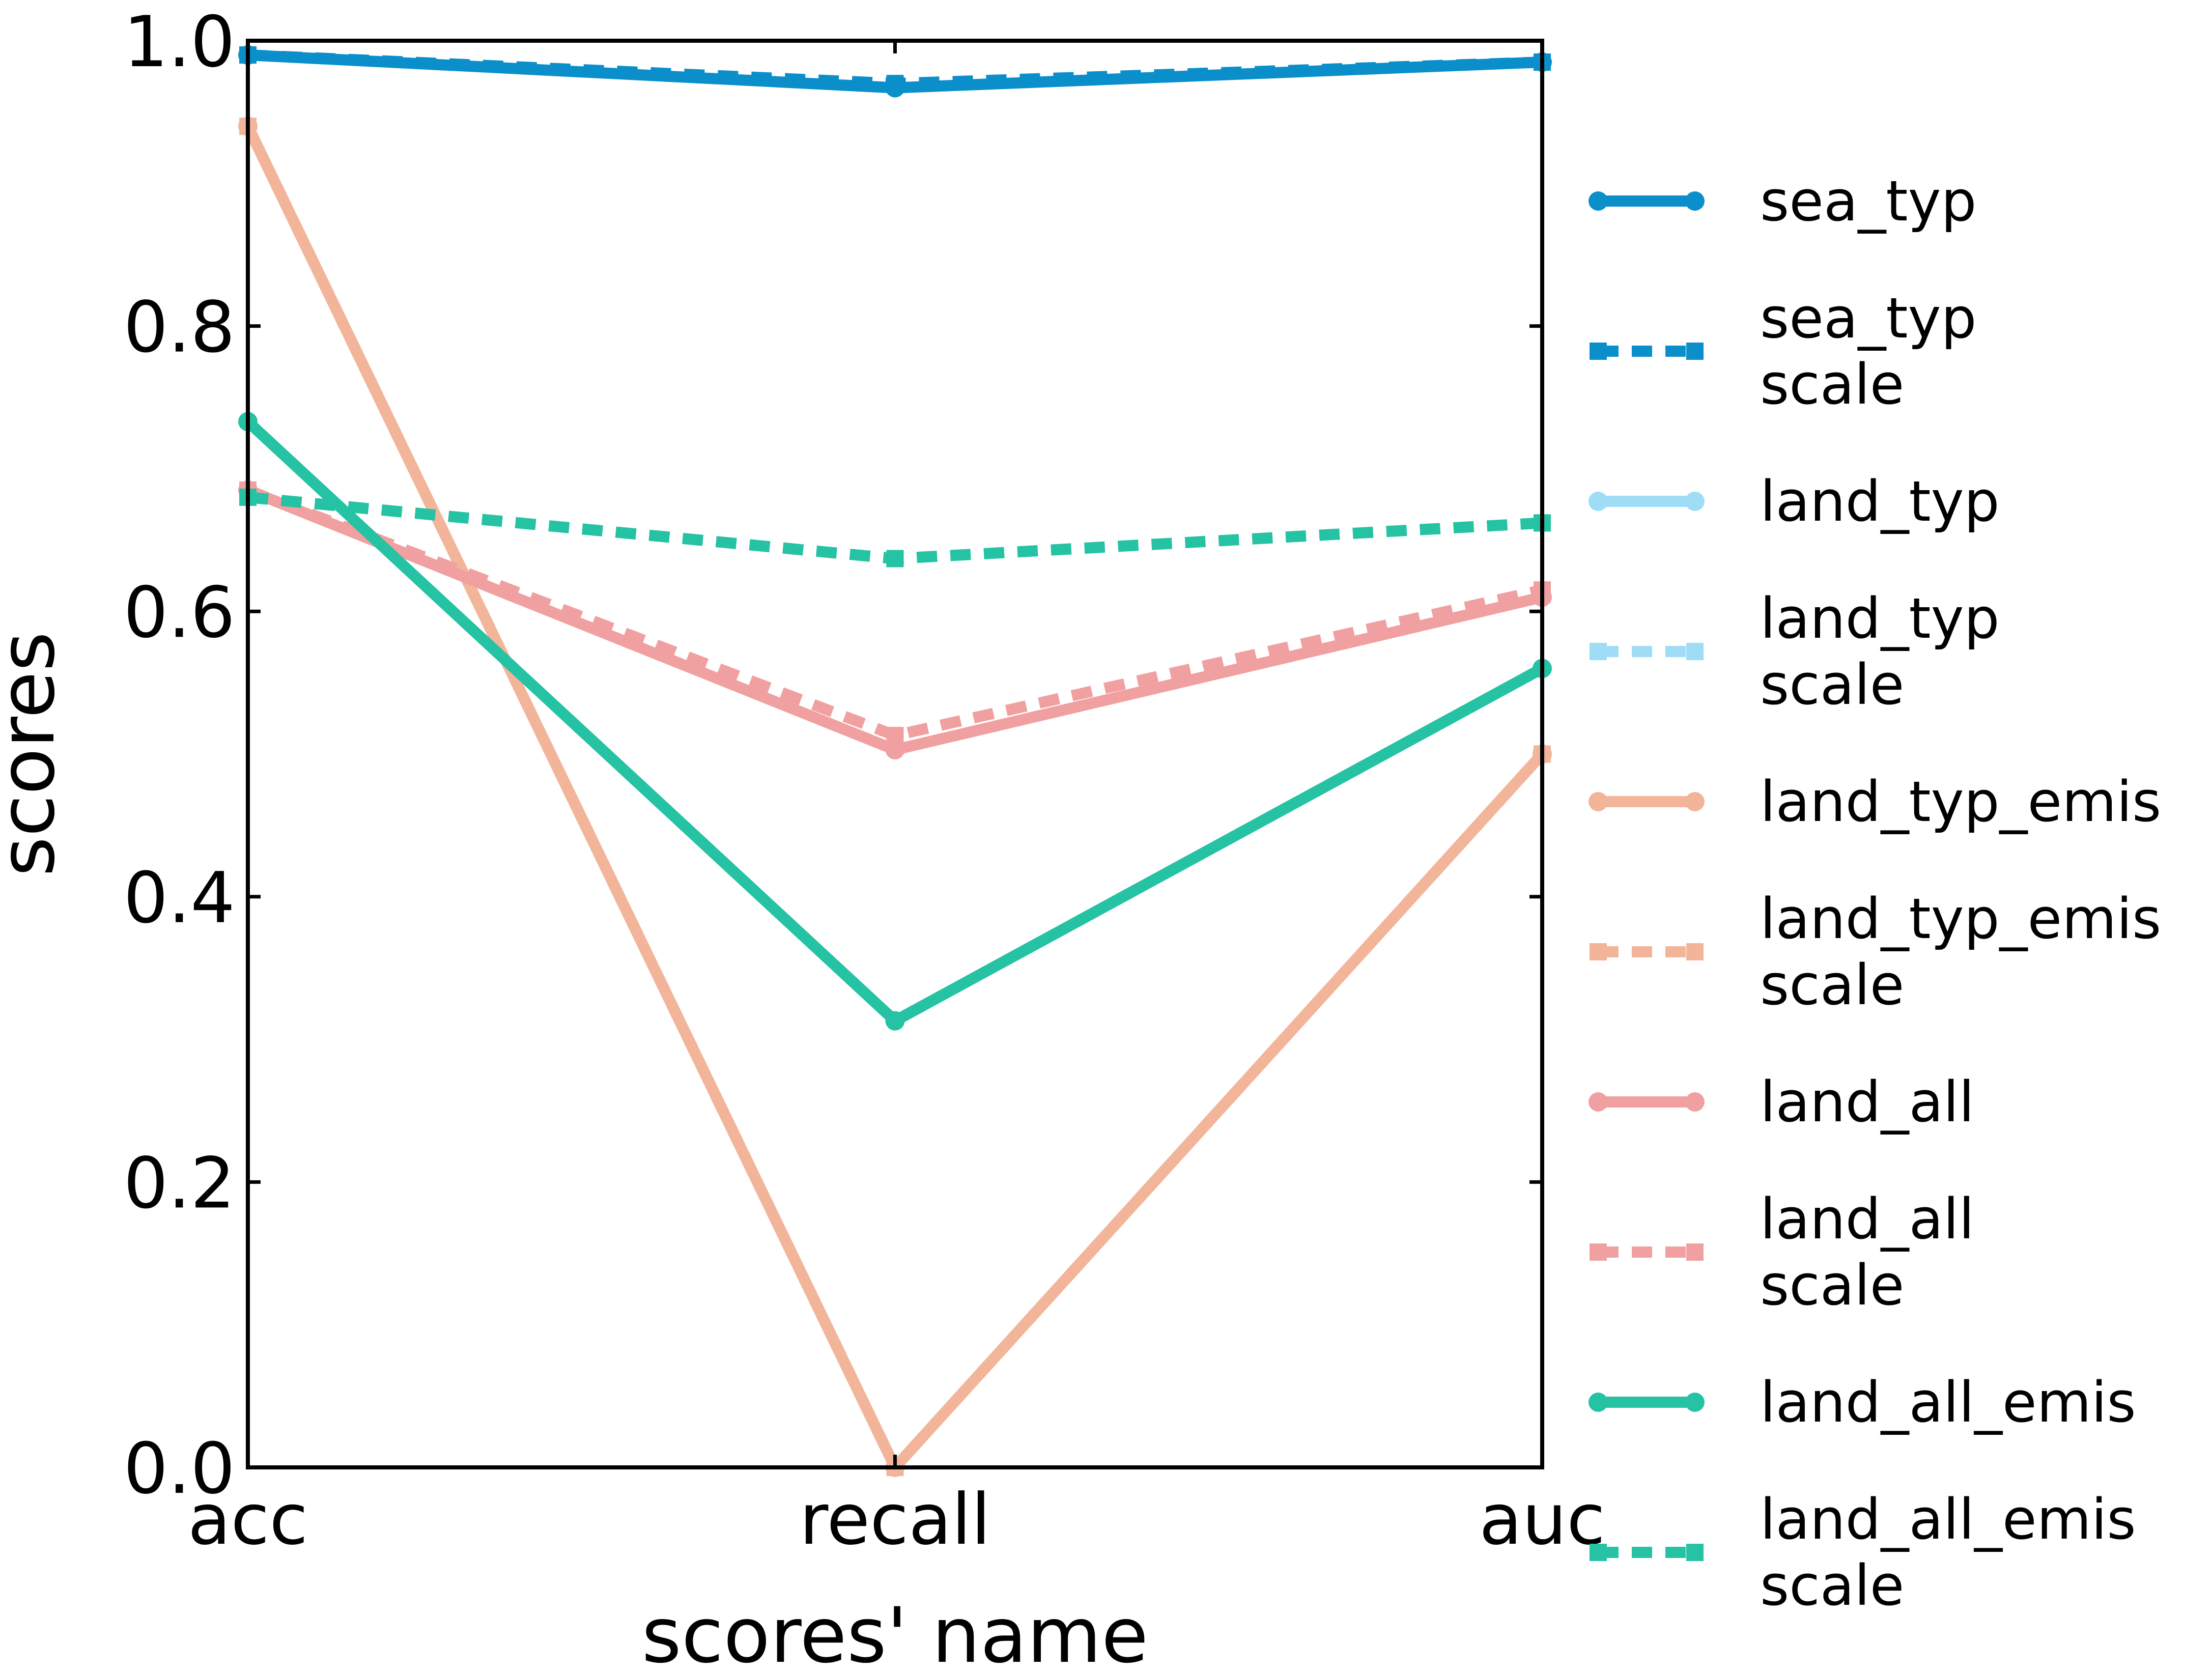 Image resolution: width=2212 pixels, height=1672 pixels. Describe the element at coordinates (179, 328) in the screenshot. I see `y-tick-label: 0.8` at that location.